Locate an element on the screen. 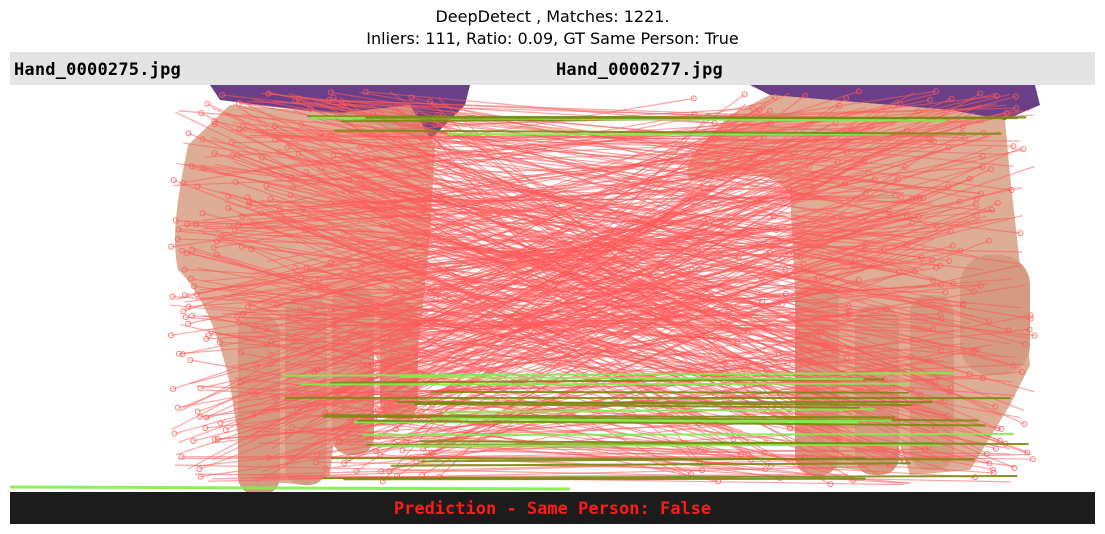 The height and width of the screenshot is (534, 1105). title-line-1: DeepDetect , Matches: 1221. is located at coordinates (552, 16).